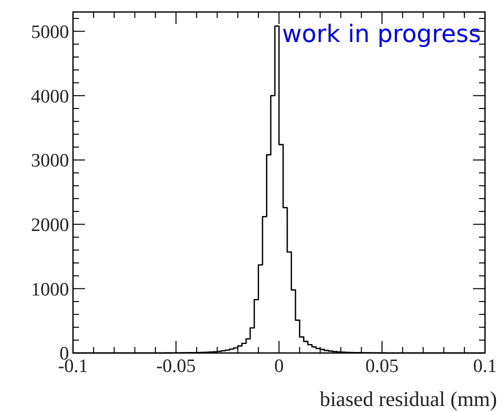 This screenshot has width=503, height=412. Describe the element at coordinates (382, 366) in the screenshot. I see `x-tick-label: 0.05` at that location.